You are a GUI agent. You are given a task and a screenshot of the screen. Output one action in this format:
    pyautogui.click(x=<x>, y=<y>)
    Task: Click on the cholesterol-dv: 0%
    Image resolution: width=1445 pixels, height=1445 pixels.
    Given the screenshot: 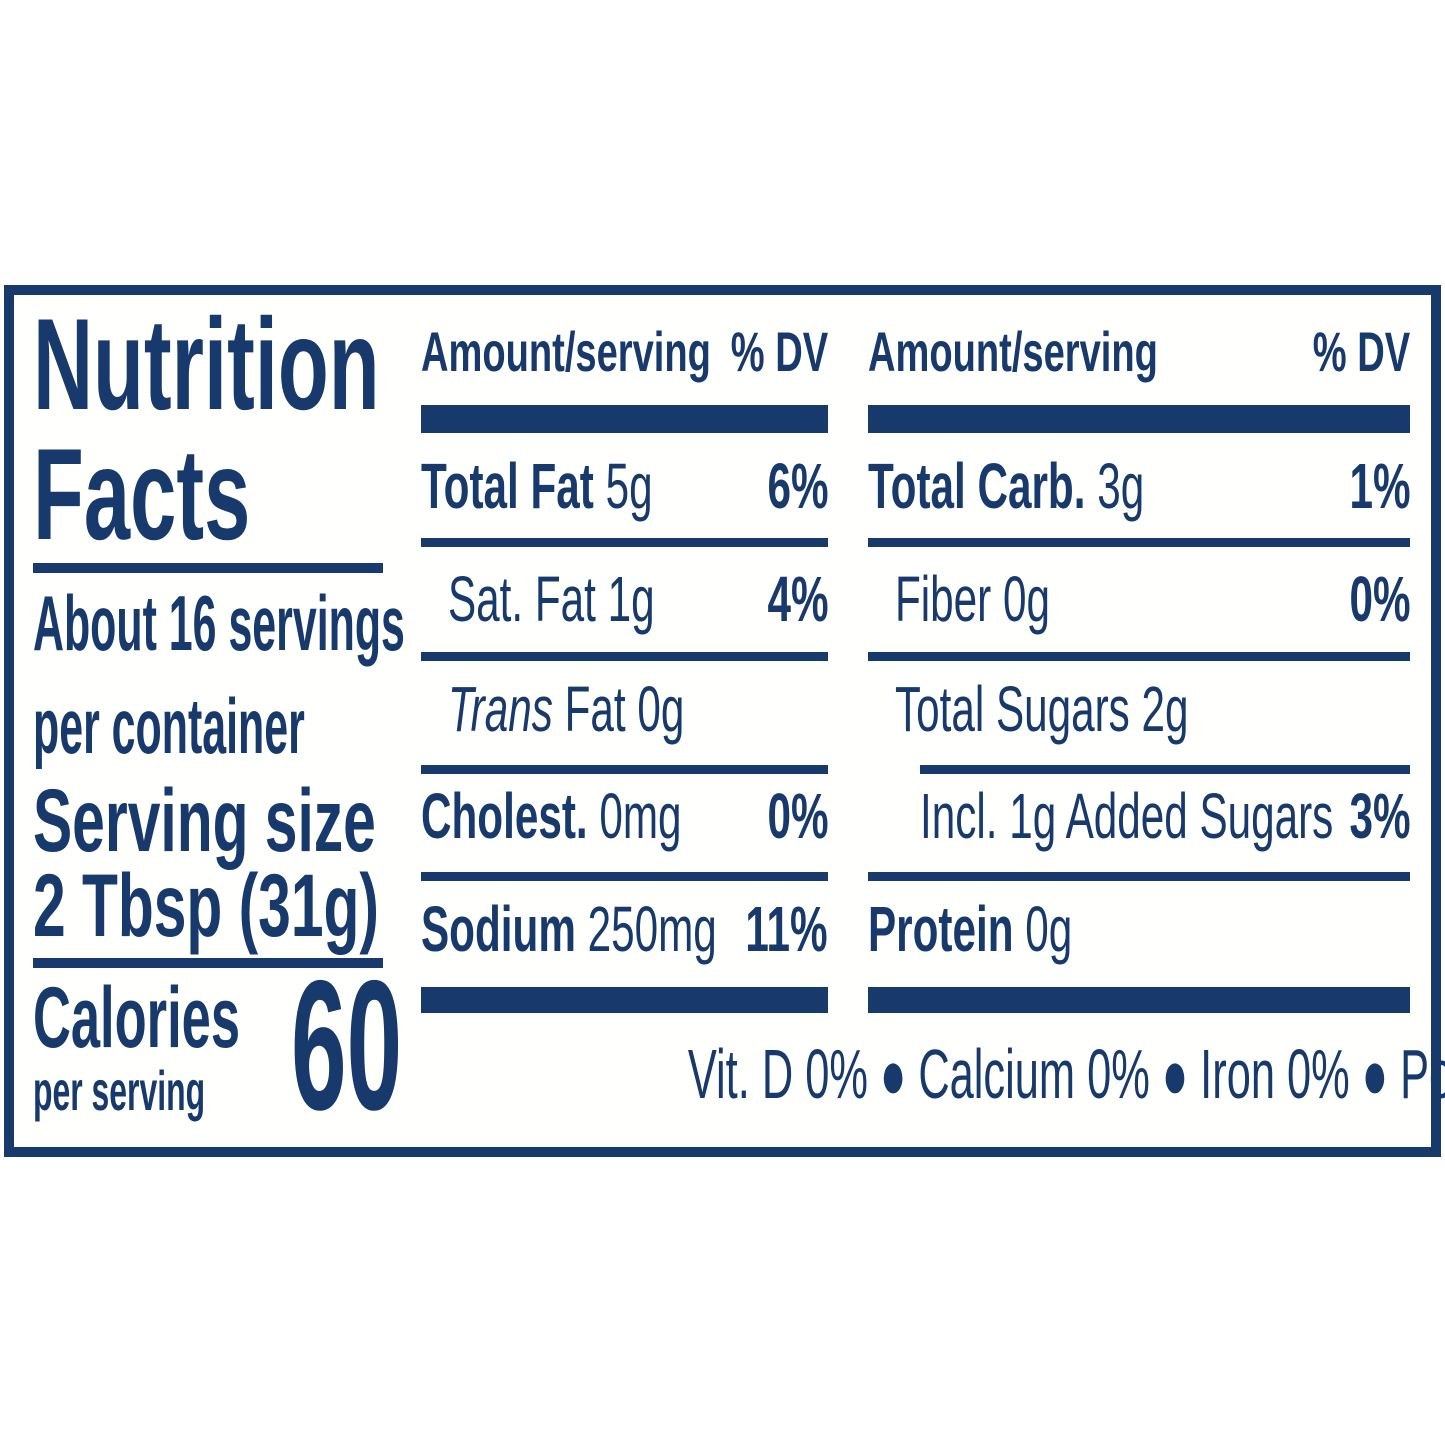 What is the action you would take?
    pyautogui.click(x=797, y=816)
    